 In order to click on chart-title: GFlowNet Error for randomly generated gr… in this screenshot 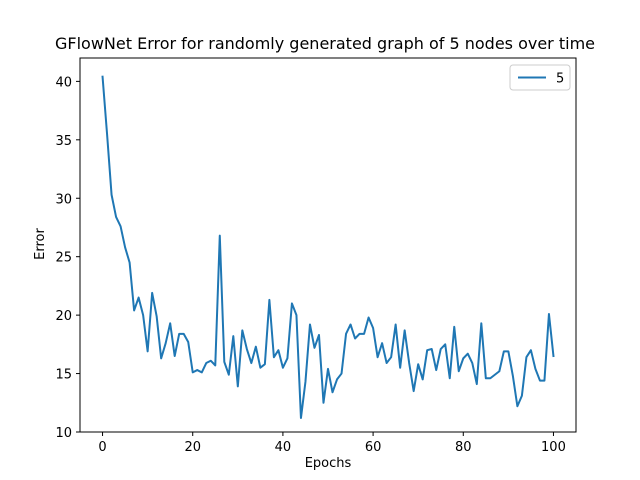, I will do `click(325, 43)`.